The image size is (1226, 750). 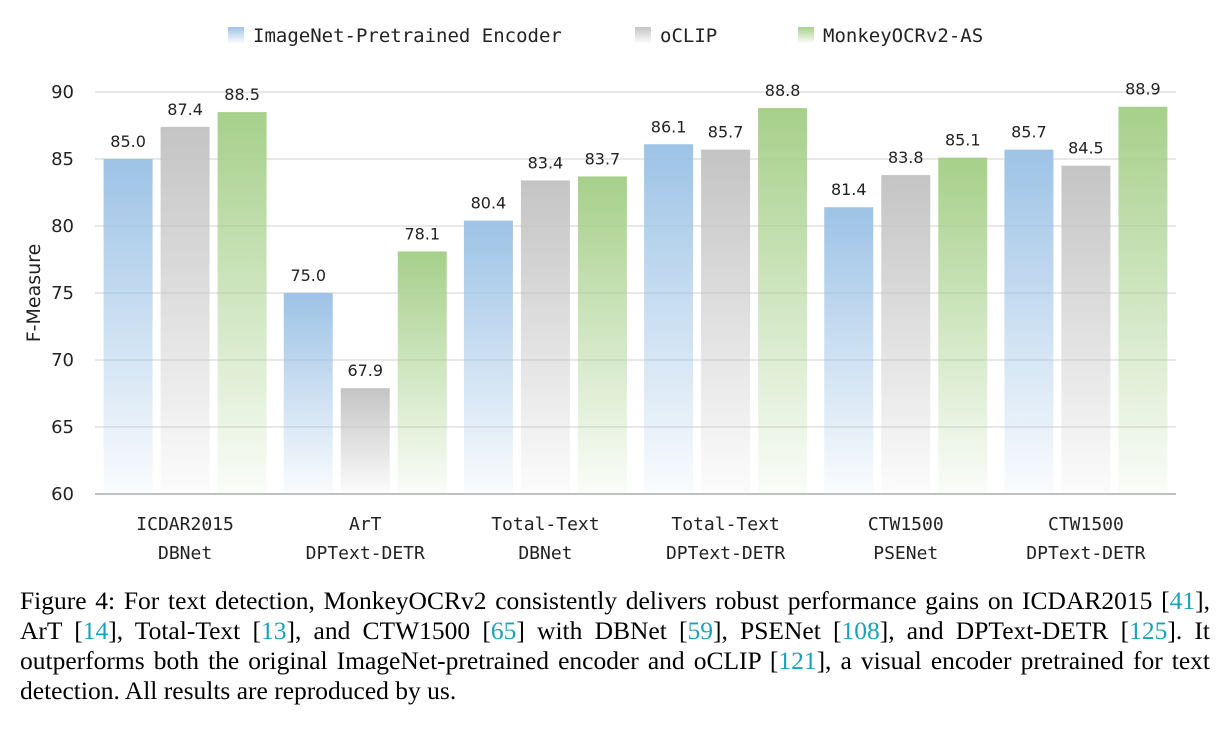 What do you see at coordinates (700, 630) in the screenshot?
I see `citation-ref: 59` at bounding box center [700, 630].